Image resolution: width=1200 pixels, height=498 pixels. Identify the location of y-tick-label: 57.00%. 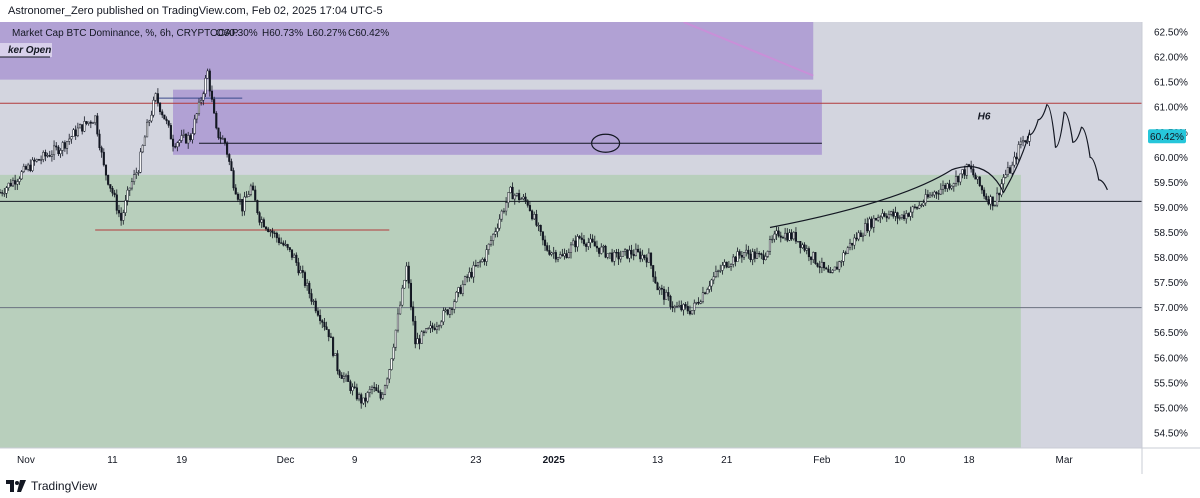
(1171, 308).